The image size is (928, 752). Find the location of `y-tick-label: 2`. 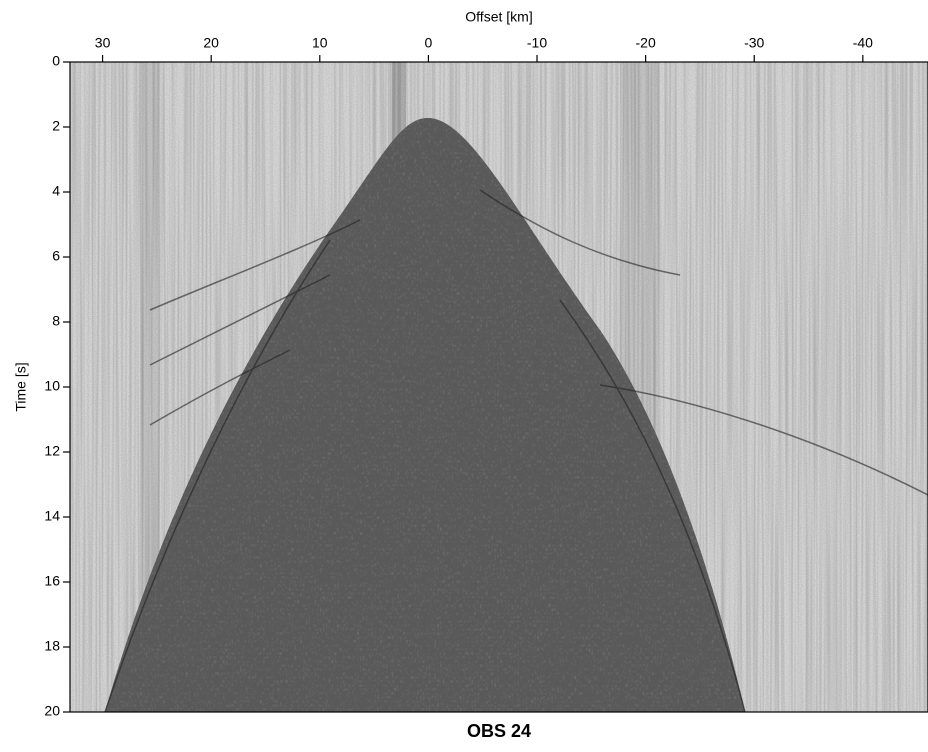

y-tick-label: 2 is located at coordinates (56, 126).